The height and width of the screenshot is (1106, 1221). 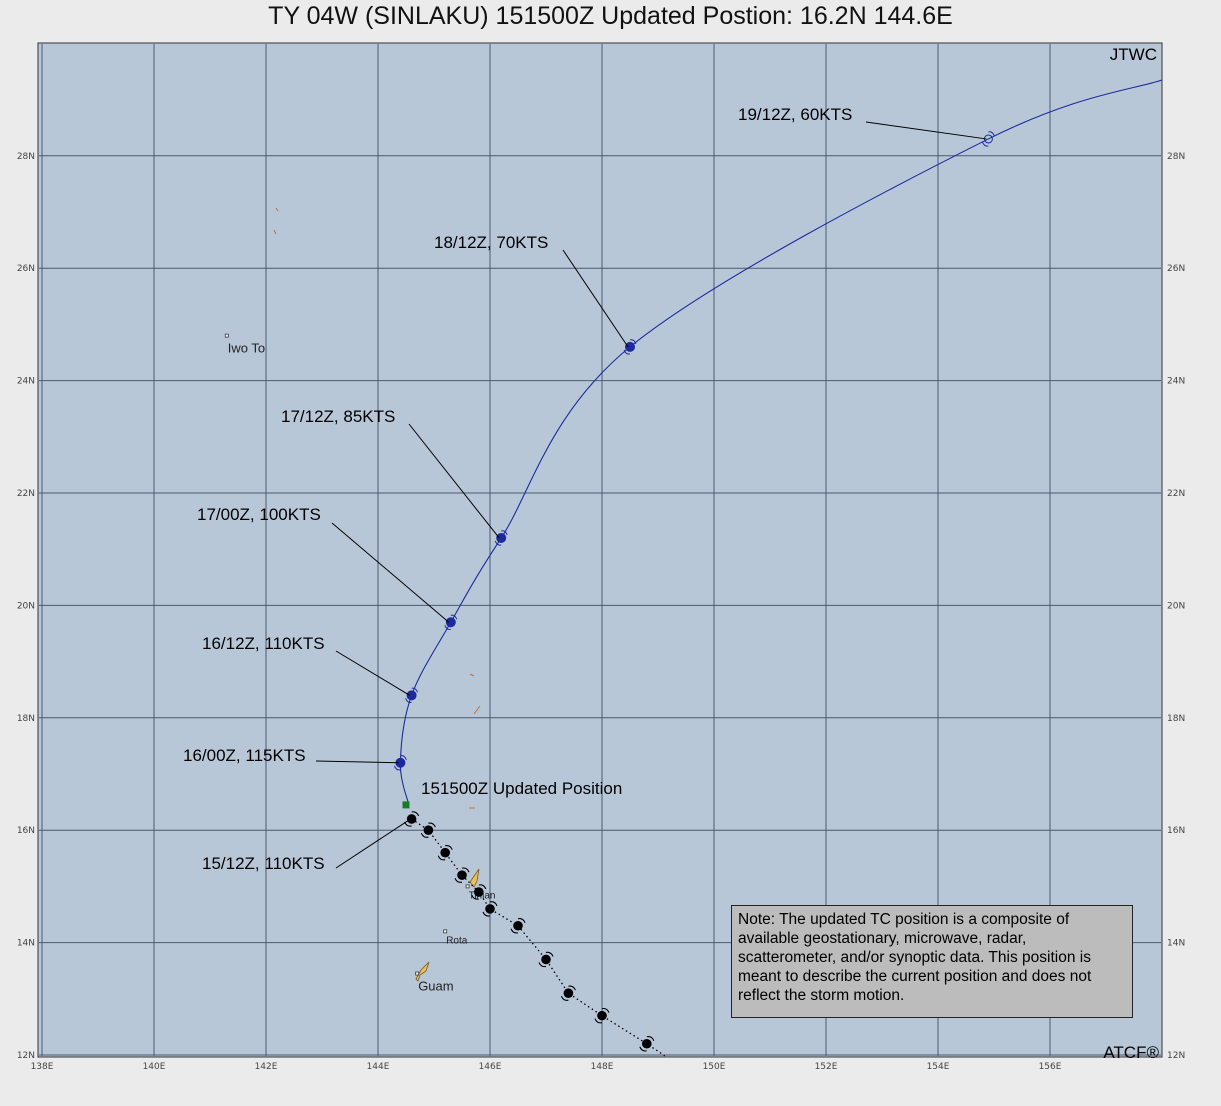 What do you see at coordinates (938, 1067) in the screenshot?
I see `lon-tick-label: 154E` at bounding box center [938, 1067].